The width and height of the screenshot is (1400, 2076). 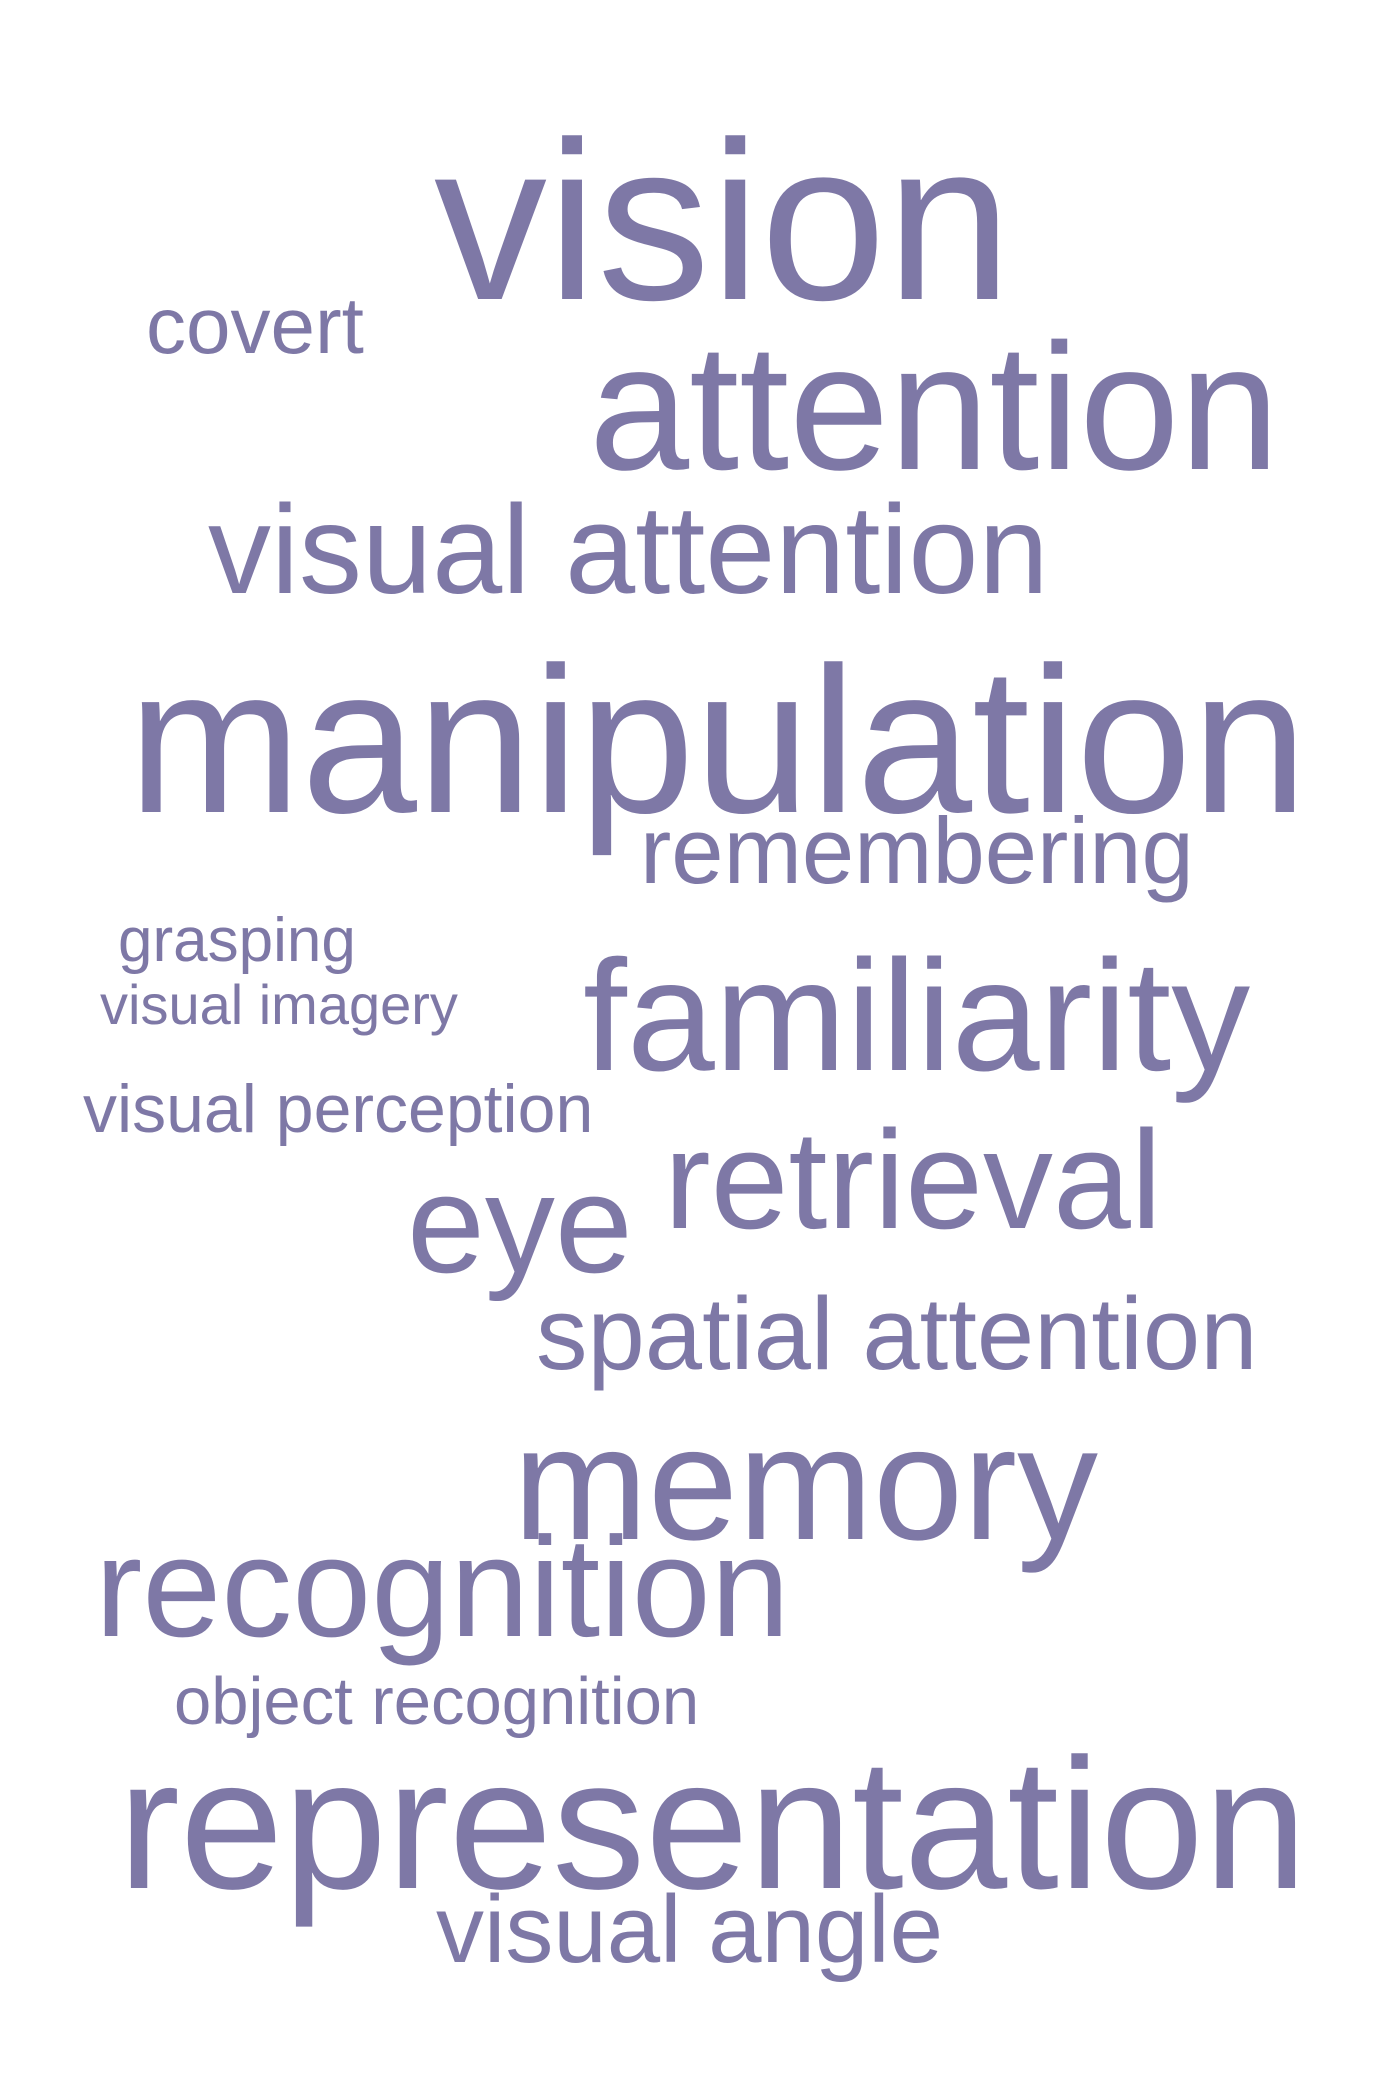 I want to click on word-eye: eye, so click(x=520, y=1223).